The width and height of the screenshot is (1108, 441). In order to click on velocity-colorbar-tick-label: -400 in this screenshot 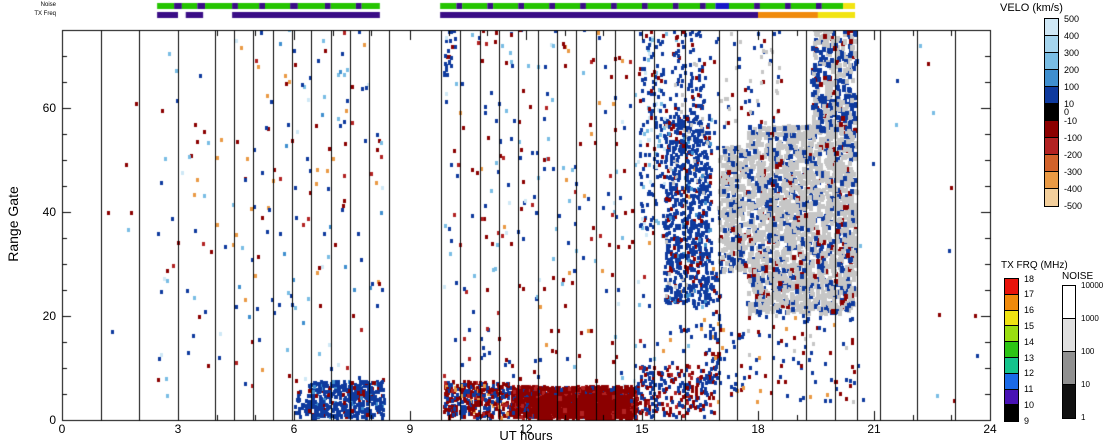, I will do `click(1073, 188)`.